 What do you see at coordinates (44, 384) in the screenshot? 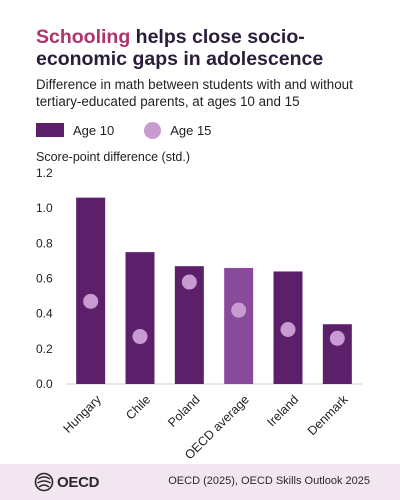
I see `y-tick-label: 0.0` at bounding box center [44, 384].